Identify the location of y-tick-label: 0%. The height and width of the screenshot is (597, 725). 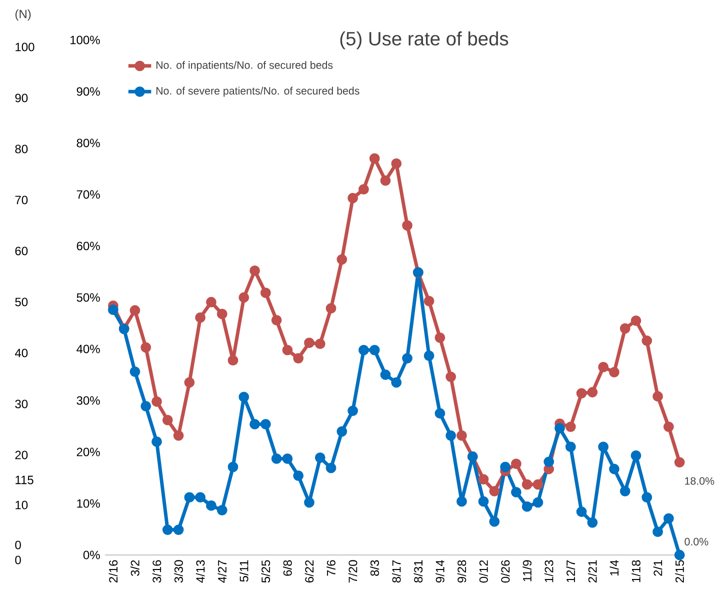
(91, 555).